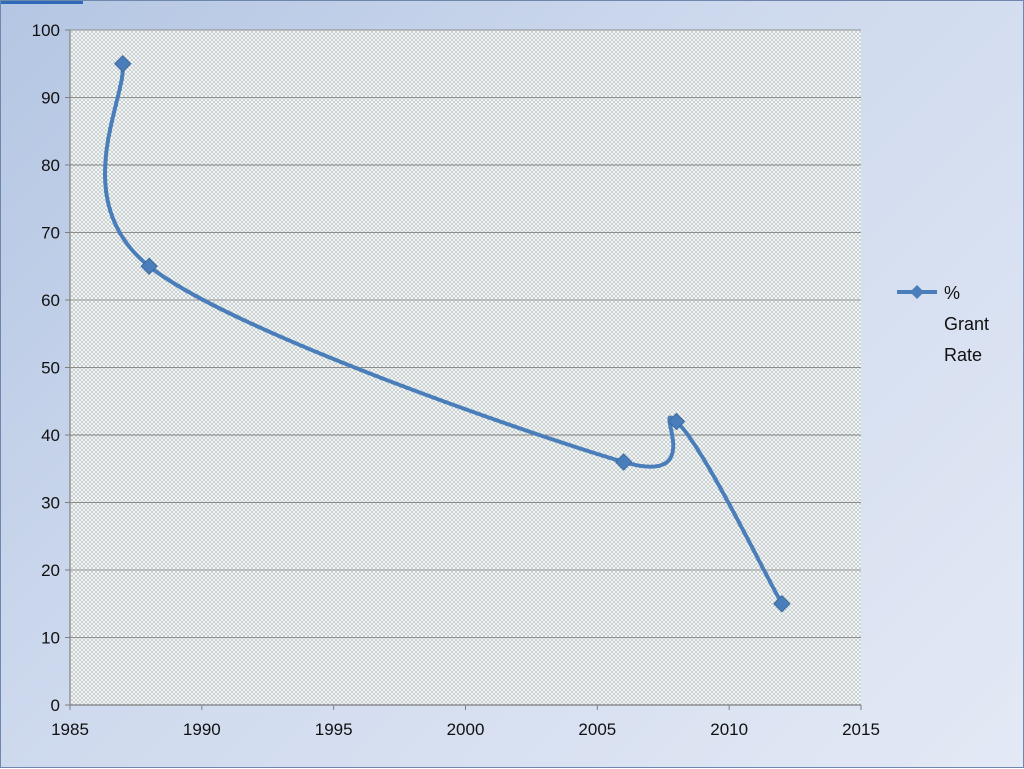 The image size is (1024, 769). I want to click on y-tick-label: 70, so click(50, 233).